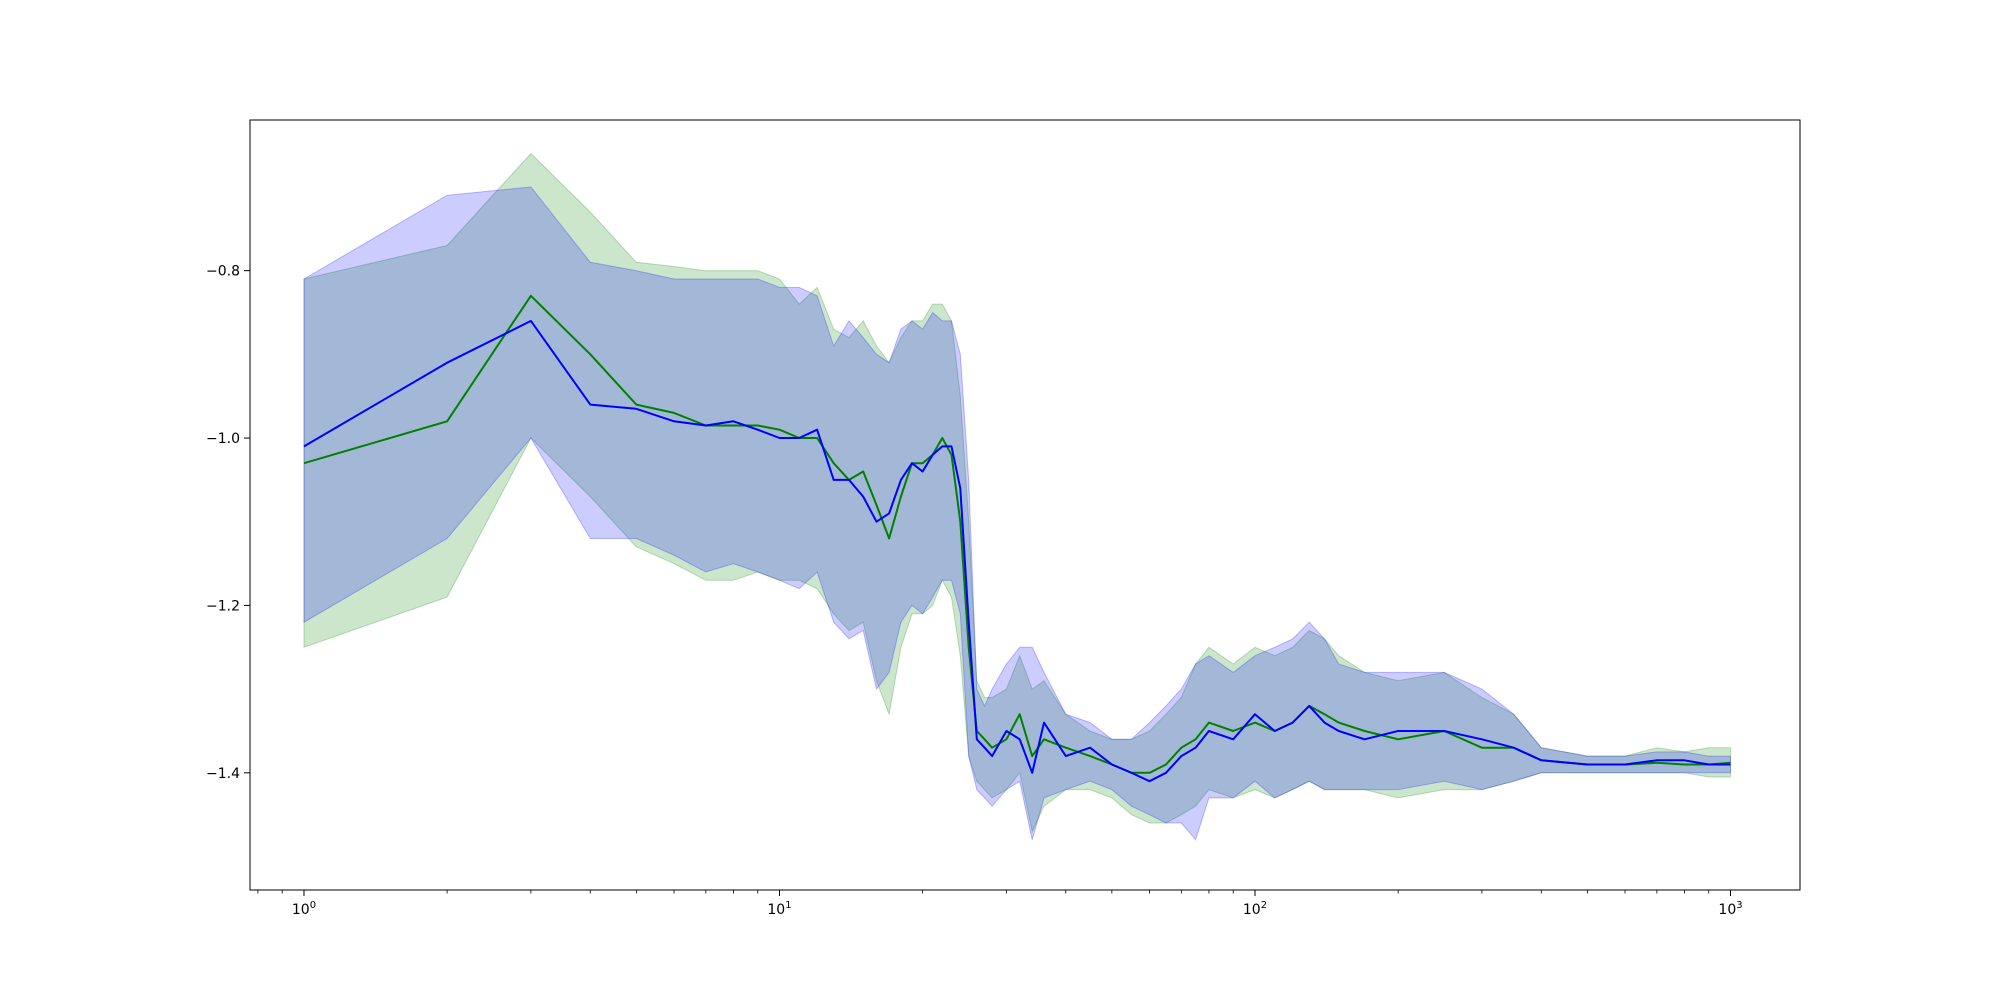 Image resolution: width=2000 pixels, height=1000 pixels. What do you see at coordinates (223, 272) in the screenshot?
I see `y-tick-label: −0.8` at bounding box center [223, 272].